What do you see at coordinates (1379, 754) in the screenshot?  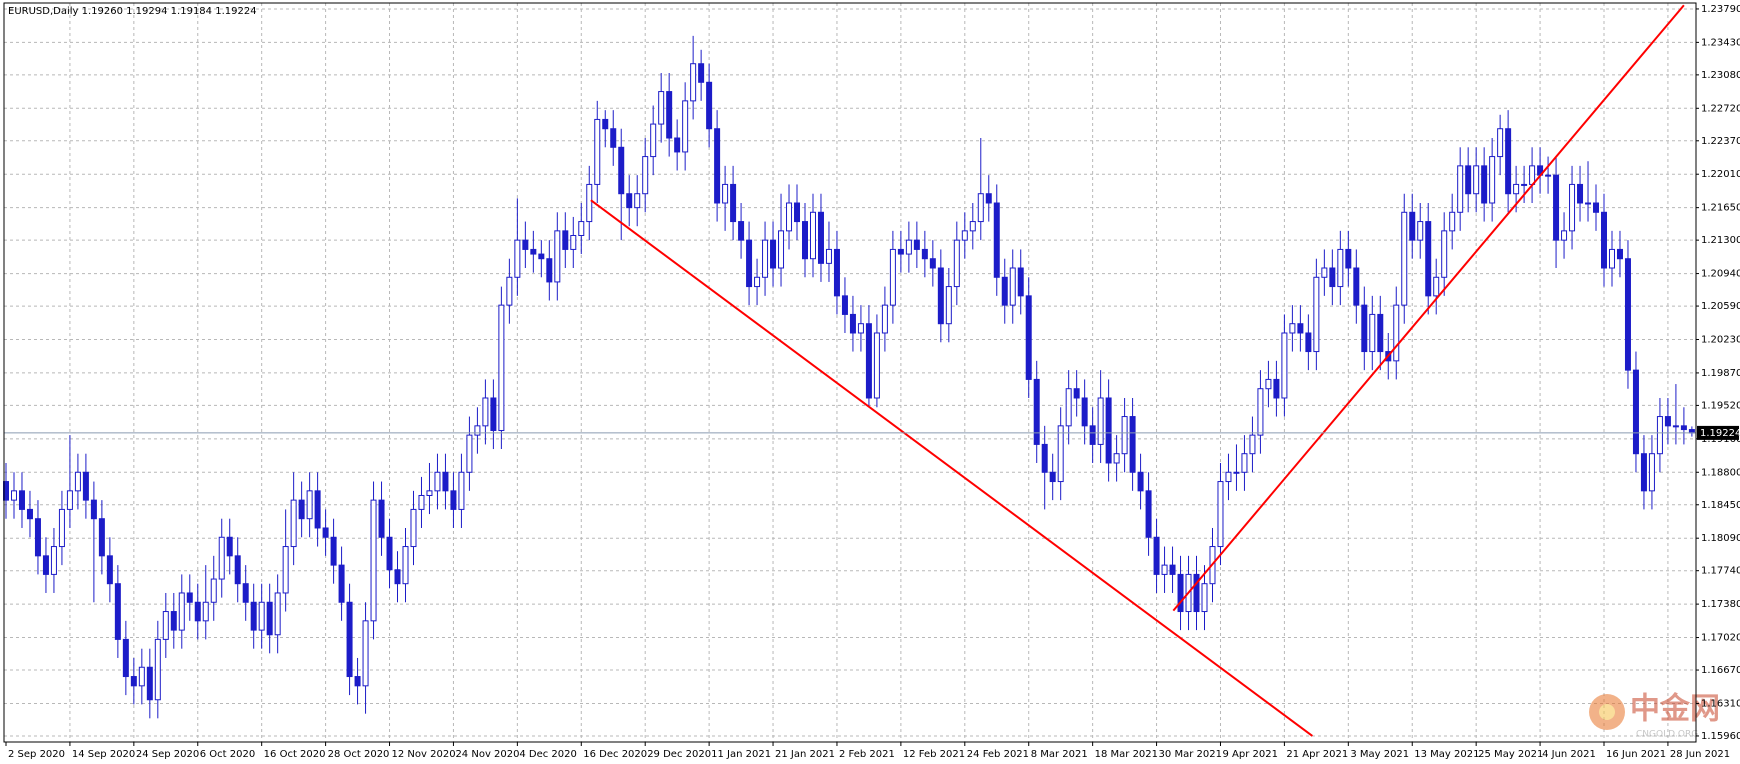 I see `x-tick-label: 3 May 2021` at bounding box center [1379, 754].